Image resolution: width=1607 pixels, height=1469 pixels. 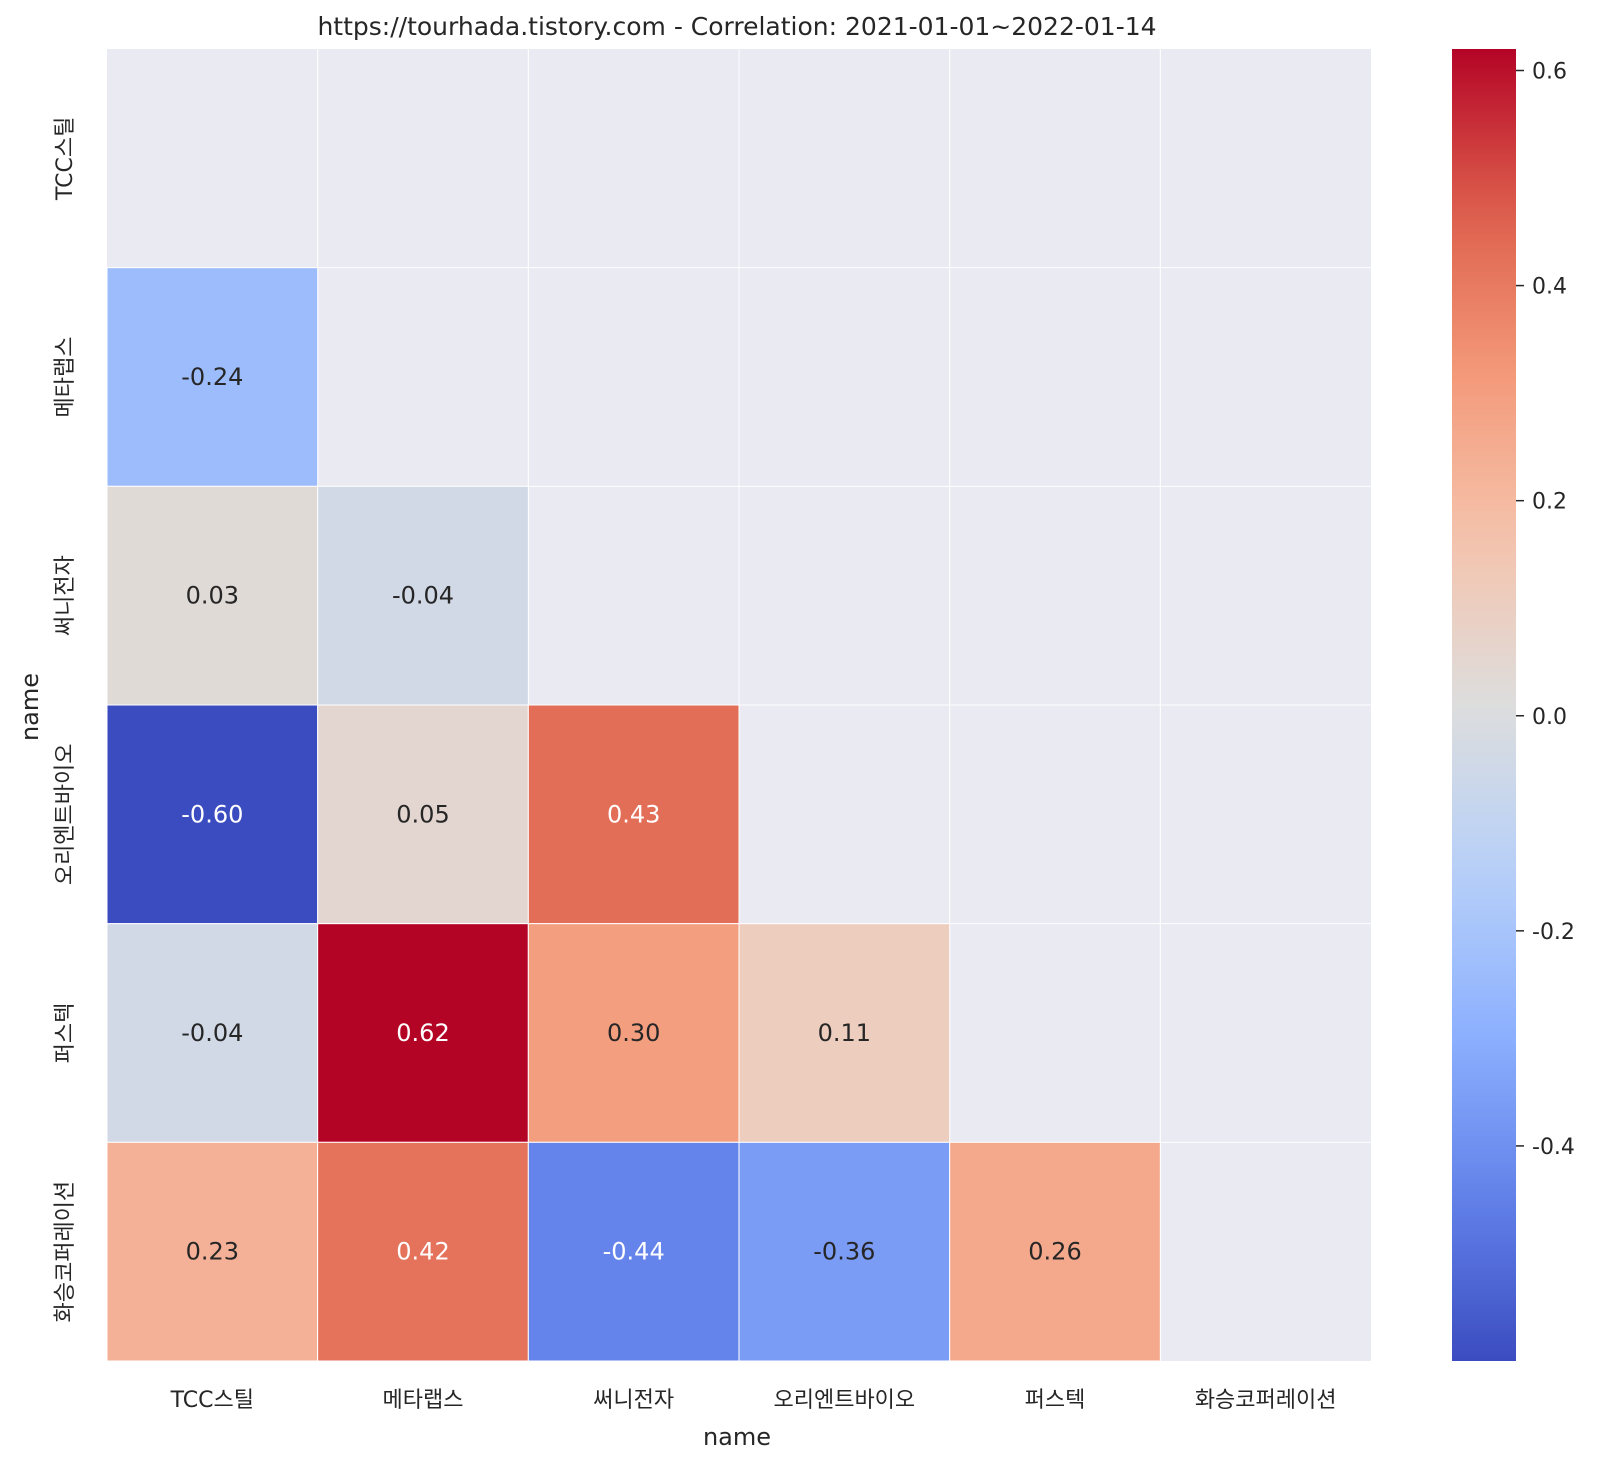 I want to click on y-tick-label: TCC스틸, so click(x=65, y=159).